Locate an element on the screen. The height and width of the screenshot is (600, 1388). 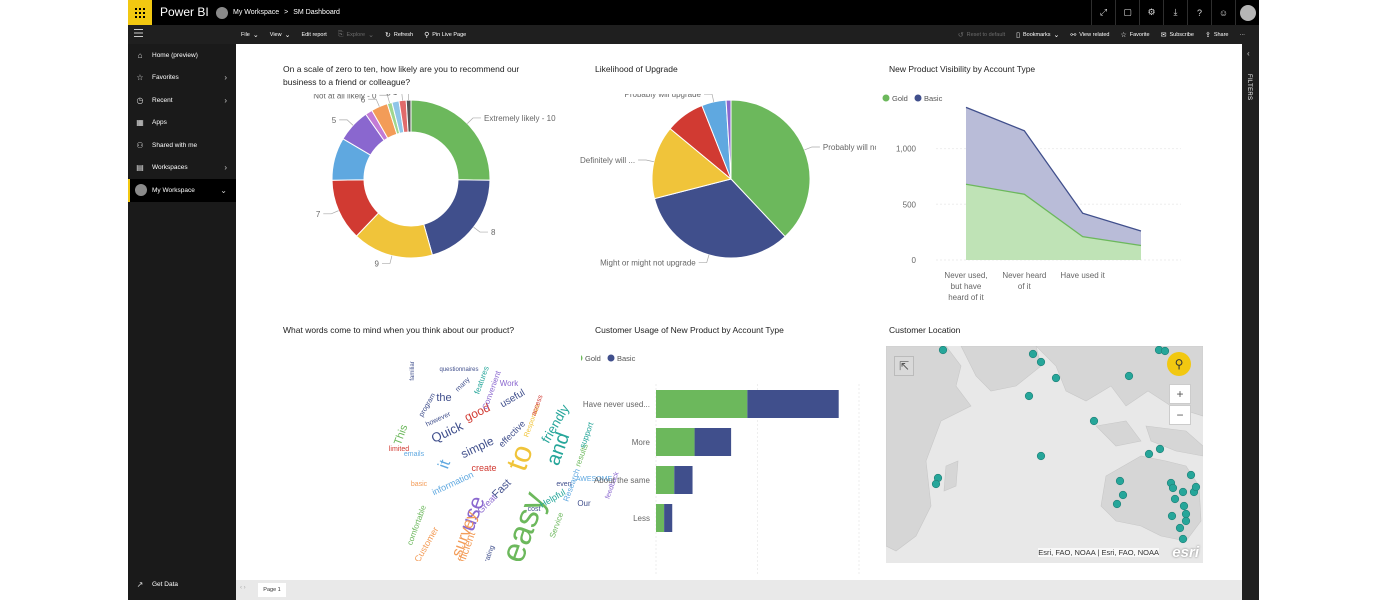
nav-item-get-data: ↗ Get Data is located at coordinates (182, 585).